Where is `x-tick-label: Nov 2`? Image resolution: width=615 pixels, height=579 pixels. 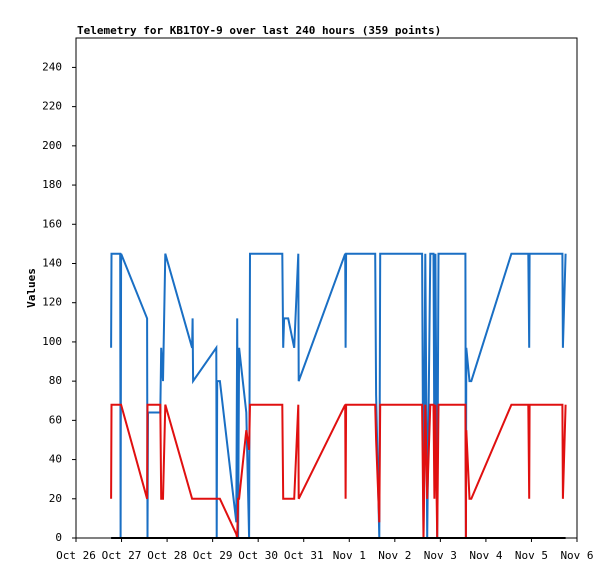 x-tick-label: Nov 2 is located at coordinates (394, 555).